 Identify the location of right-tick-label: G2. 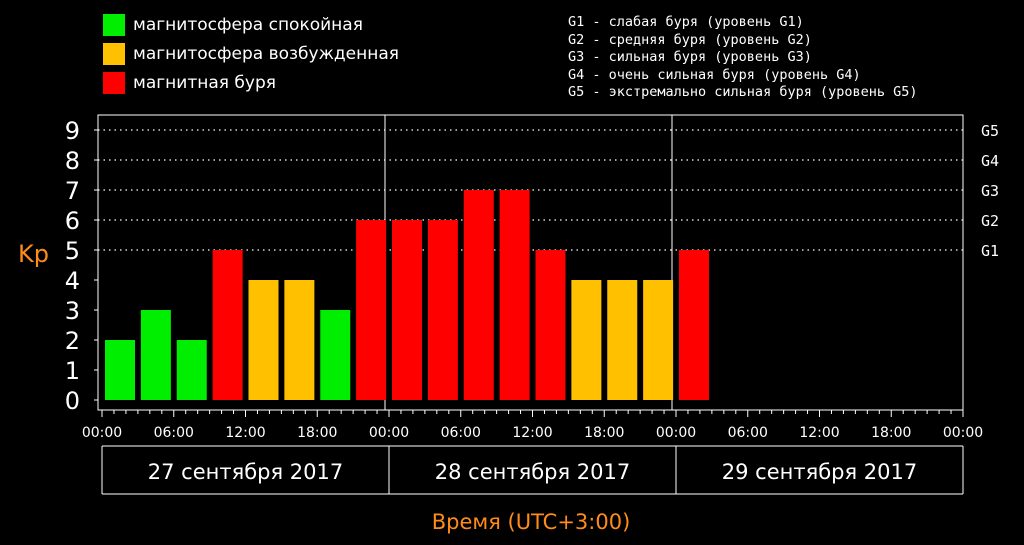
(990, 221).